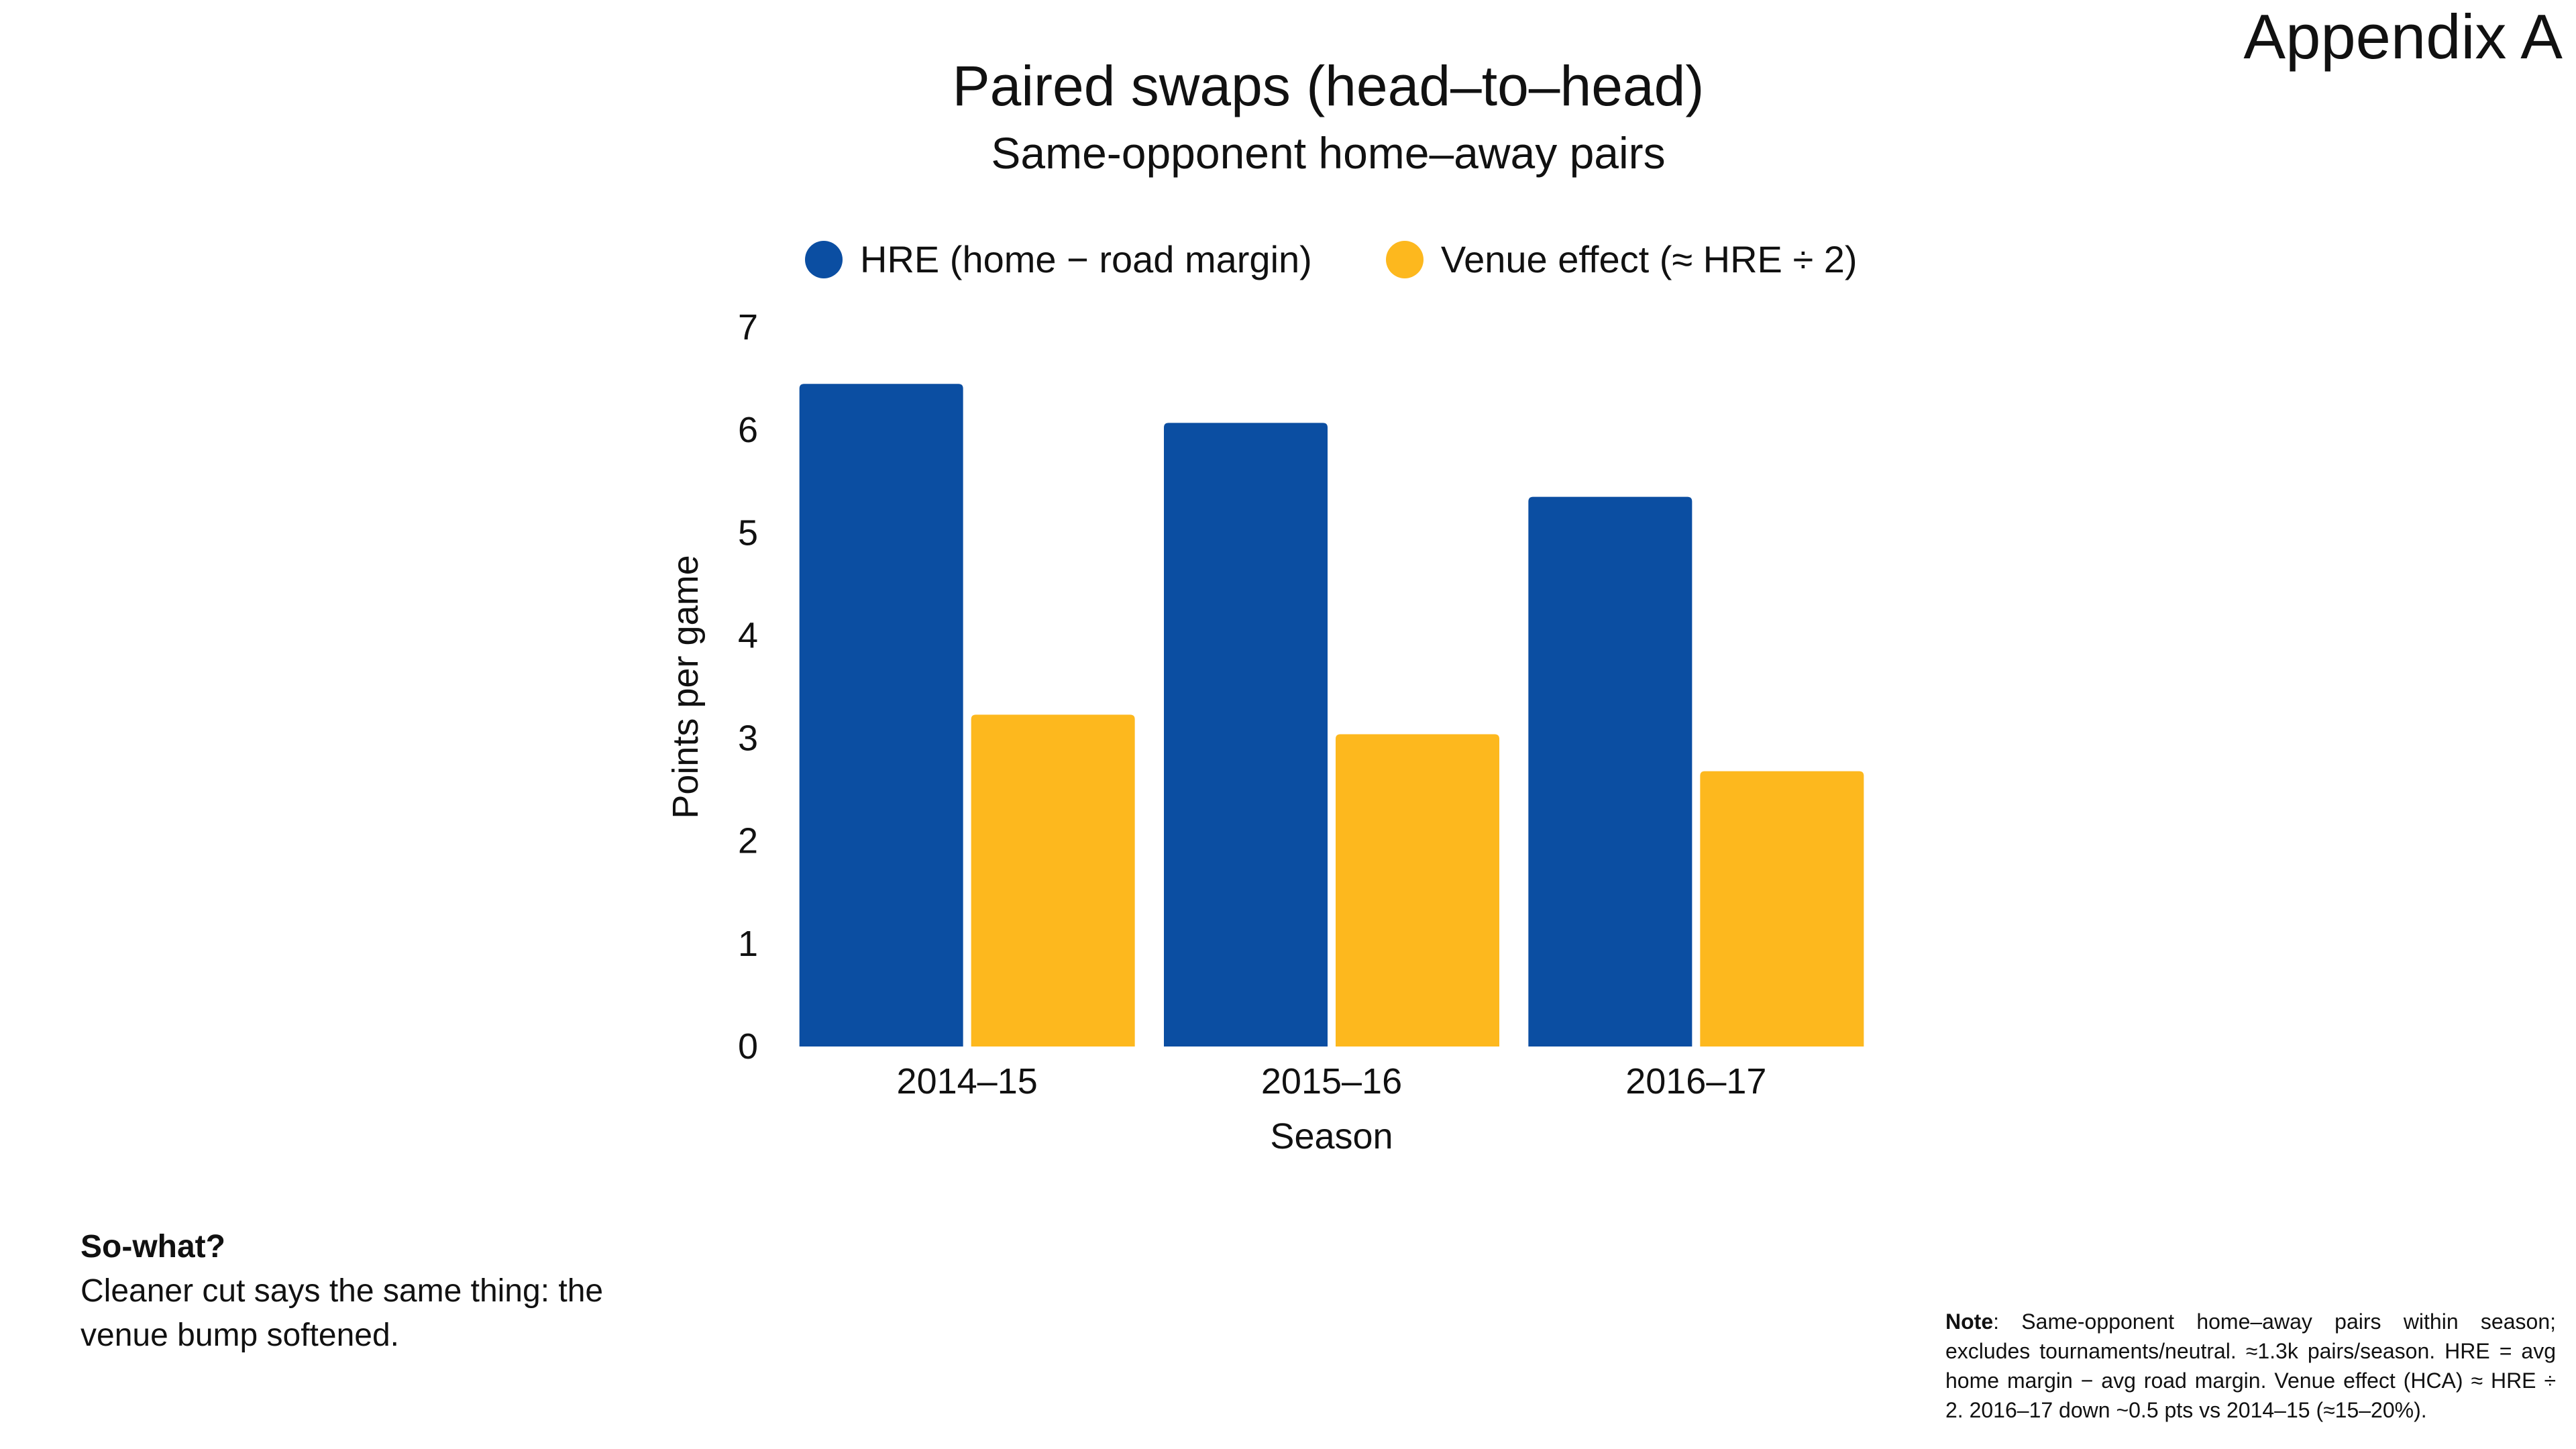 The image size is (2576, 1449). I want to click on legend-label-venue-effect: Venue effect (≈ HRE ÷ 2), so click(1649, 259).